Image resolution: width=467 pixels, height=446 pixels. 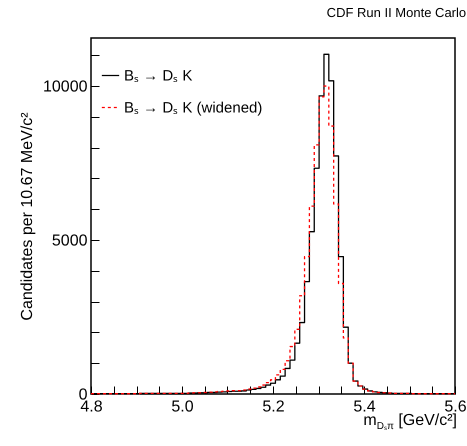 I want to click on legend-label: Bₛ → Dₛ K, so click(x=158, y=76).